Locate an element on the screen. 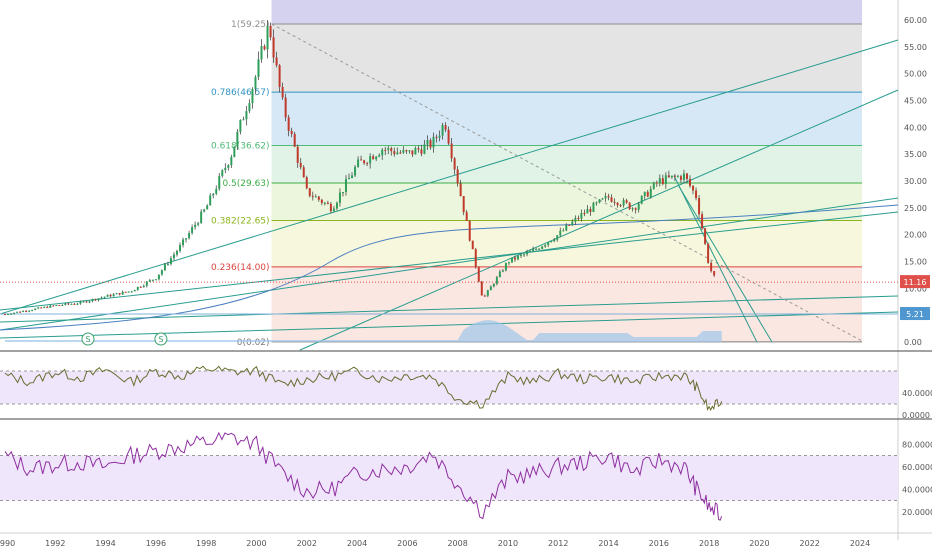 Image resolution: width=932 pixels, height=555 pixels. stoch-tick-label: 40.0000 is located at coordinates (917, 393).